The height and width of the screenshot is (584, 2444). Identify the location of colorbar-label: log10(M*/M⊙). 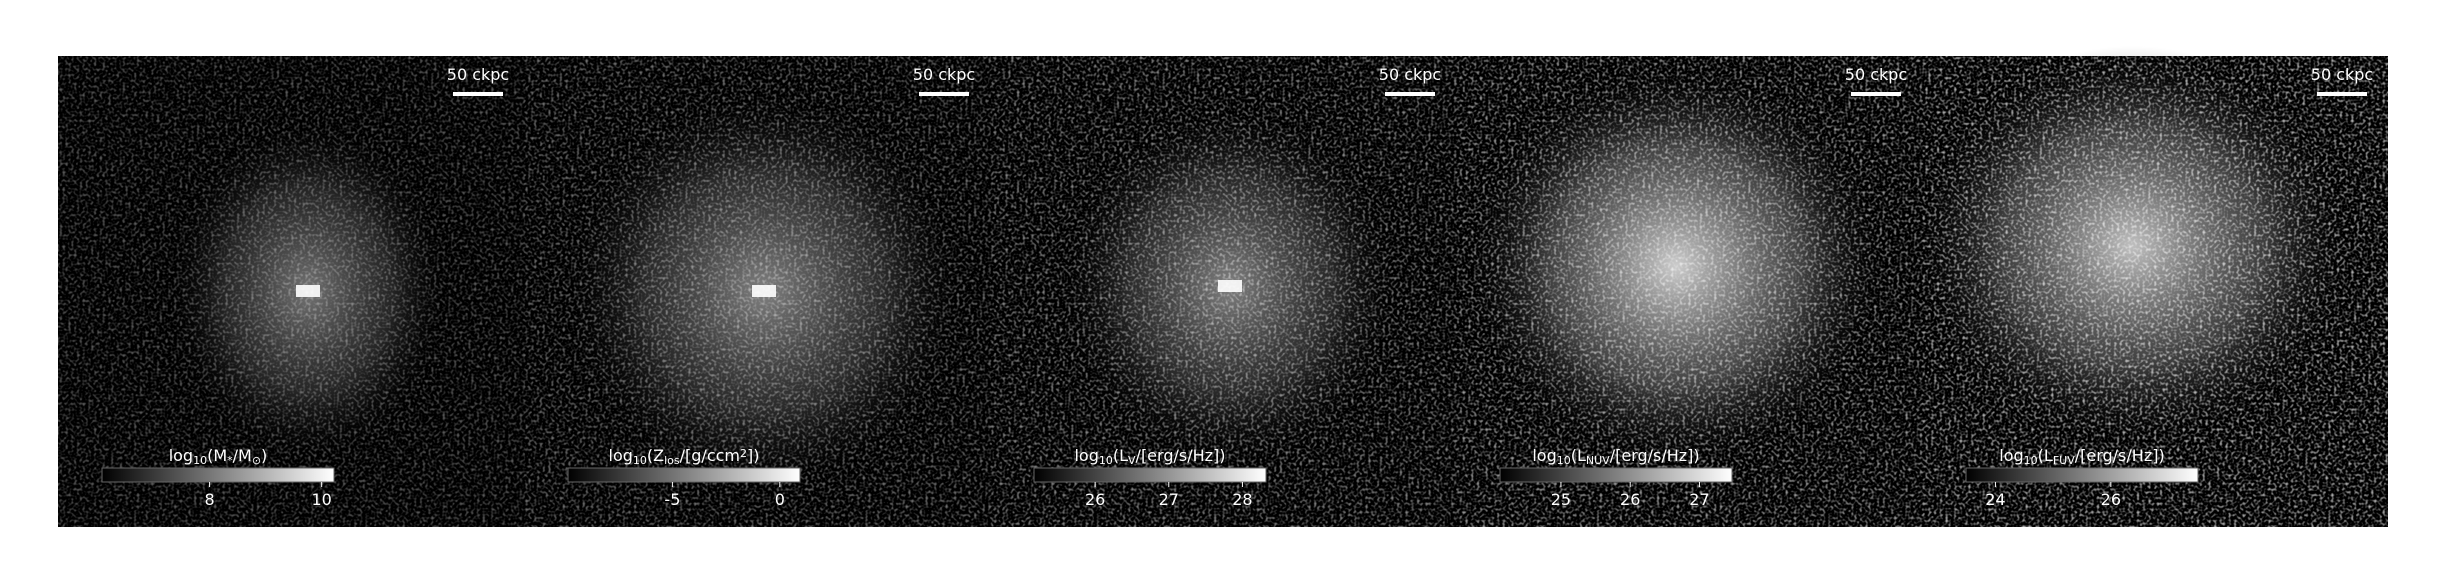
(218, 456).